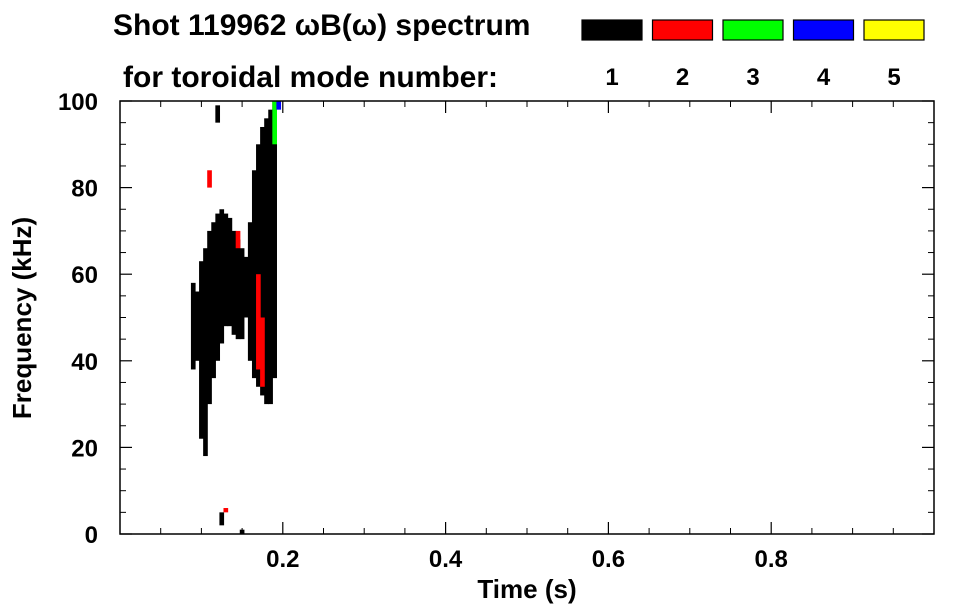 This screenshot has height=615, width=963. What do you see at coordinates (753, 55) in the screenshot?
I see `legend: 1 2 3 4 5` at bounding box center [753, 55].